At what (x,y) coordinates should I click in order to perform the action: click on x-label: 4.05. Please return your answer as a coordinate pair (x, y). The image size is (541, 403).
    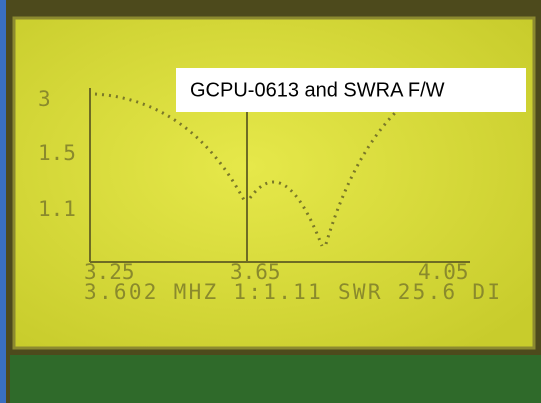
    Looking at the image, I should click on (443, 272).